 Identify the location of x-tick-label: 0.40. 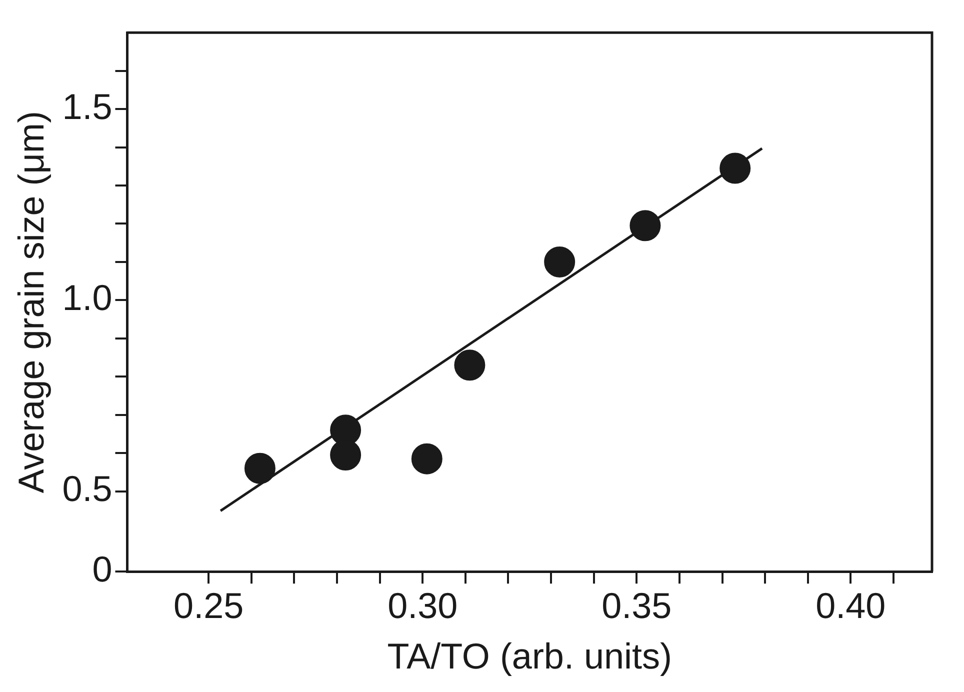
(851, 605).